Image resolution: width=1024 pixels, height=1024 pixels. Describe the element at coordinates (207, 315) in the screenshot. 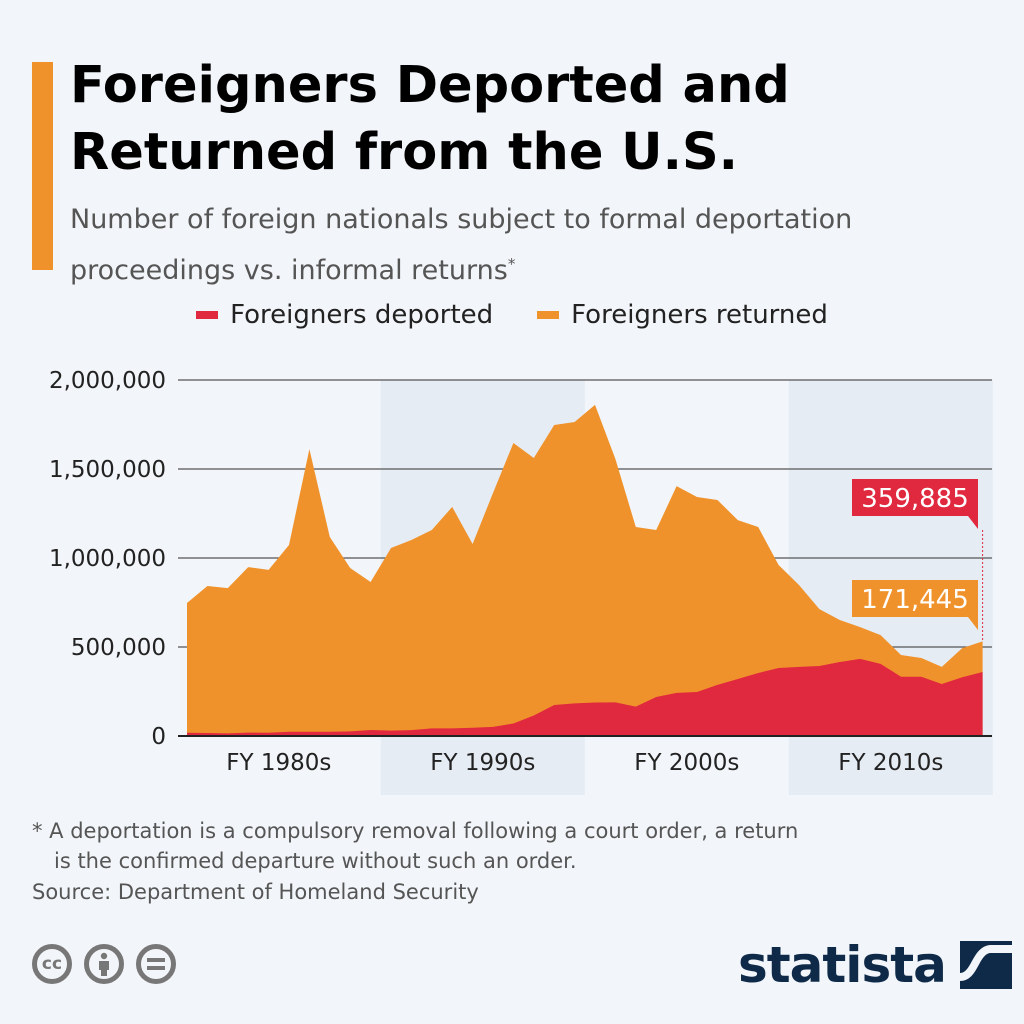

I see `legend-swatch-deported` at that location.